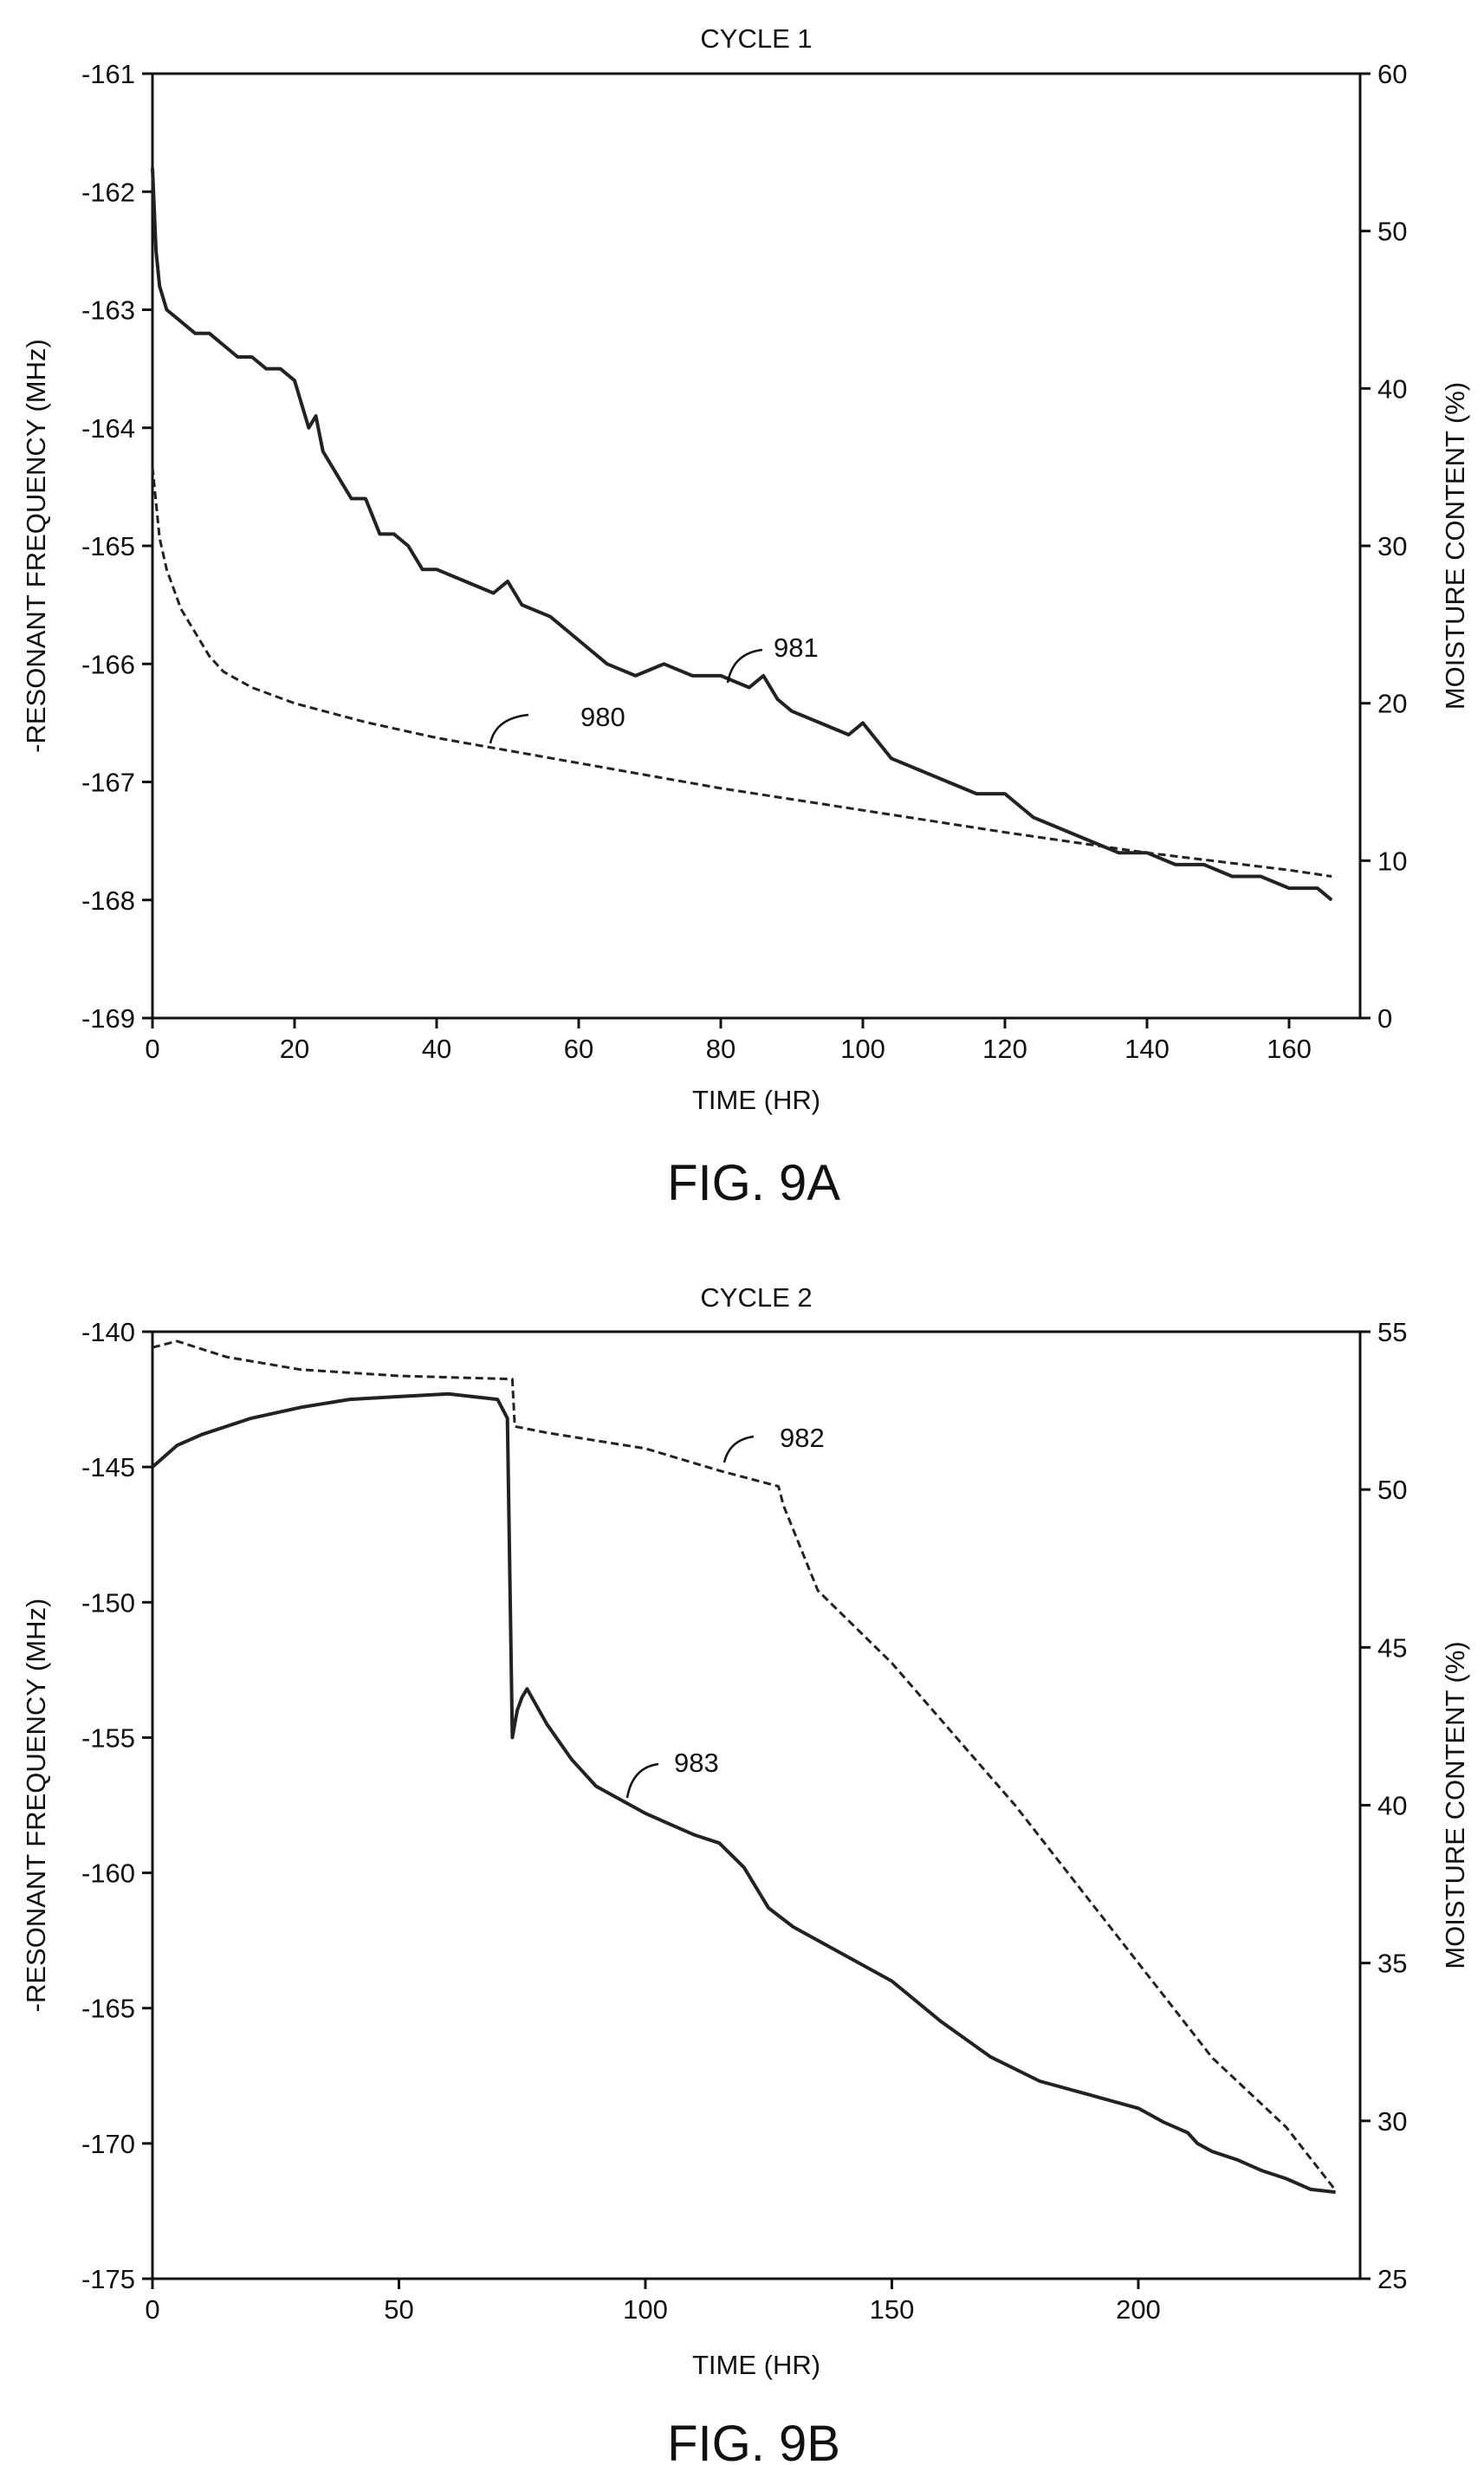 Image resolution: width=1484 pixels, height=2465 pixels. What do you see at coordinates (802, 1438) in the screenshot?
I see `series-label: 982` at bounding box center [802, 1438].